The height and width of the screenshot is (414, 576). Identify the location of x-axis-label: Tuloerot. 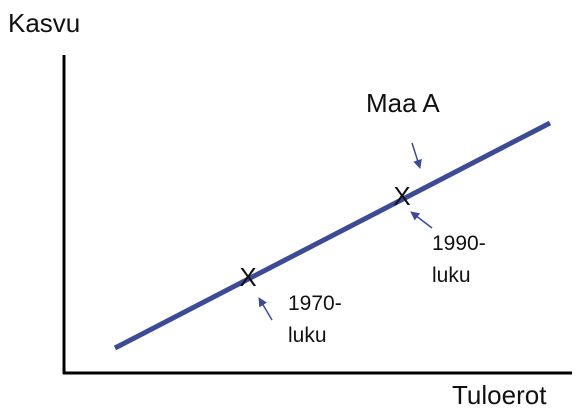
(499, 395).